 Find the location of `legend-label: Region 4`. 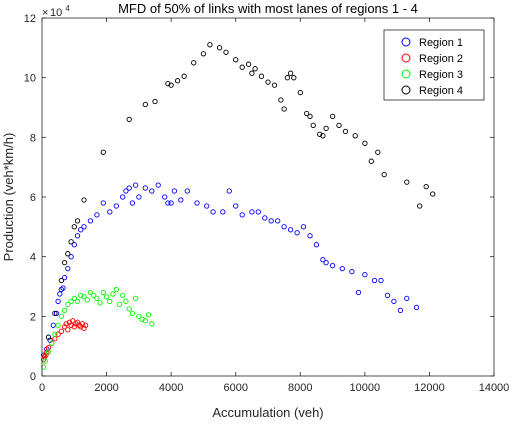

legend-label: Region 4 is located at coordinates (441, 91).